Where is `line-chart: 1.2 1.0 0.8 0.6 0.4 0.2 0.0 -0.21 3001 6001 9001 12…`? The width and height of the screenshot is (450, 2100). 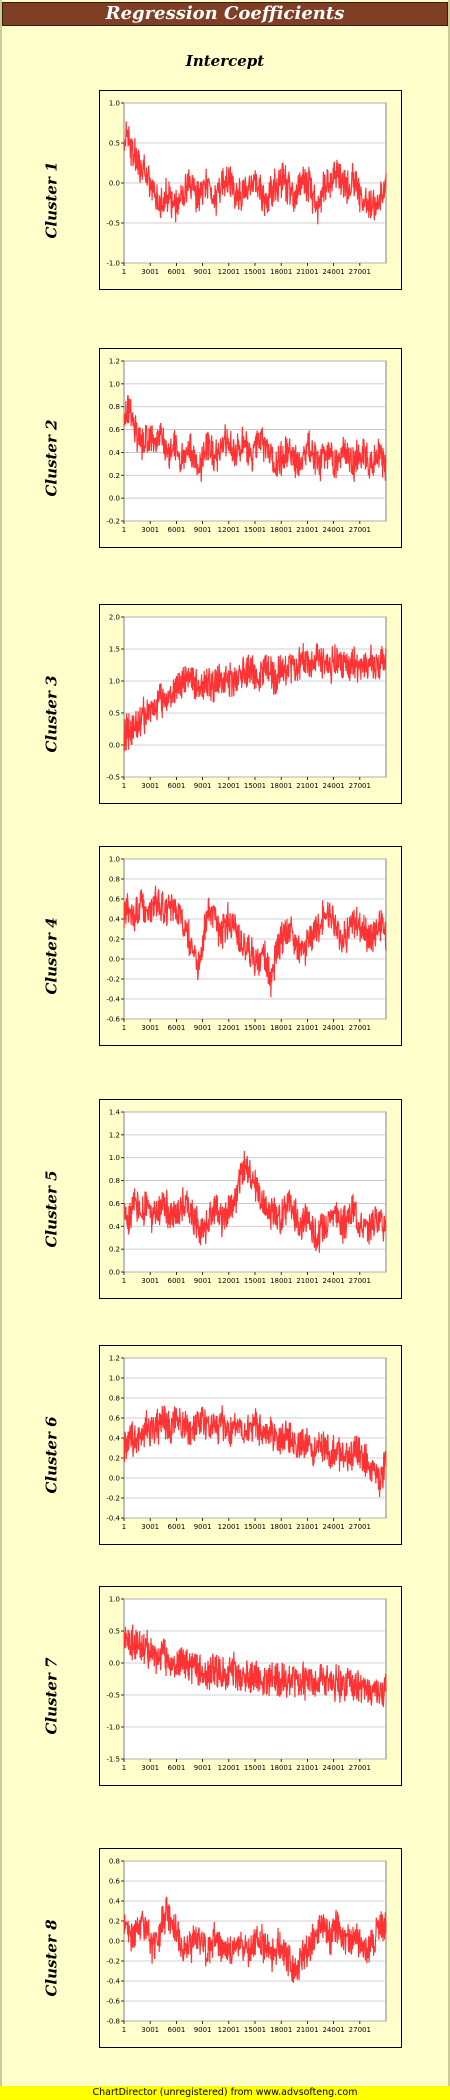 line-chart: 1.2 1.0 0.8 0.6 0.4 0.2 0.0 -0.21 3001 6001 9001 12… is located at coordinates (246, 446).